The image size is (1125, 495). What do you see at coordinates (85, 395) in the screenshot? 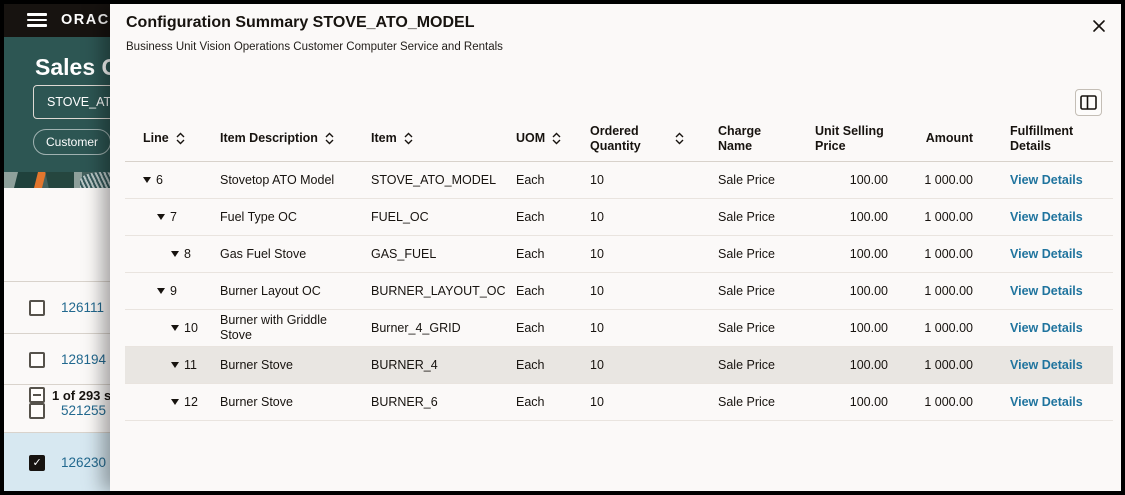
I see `selection-summary: 1 of 293 se` at bounding box center [85, 395].